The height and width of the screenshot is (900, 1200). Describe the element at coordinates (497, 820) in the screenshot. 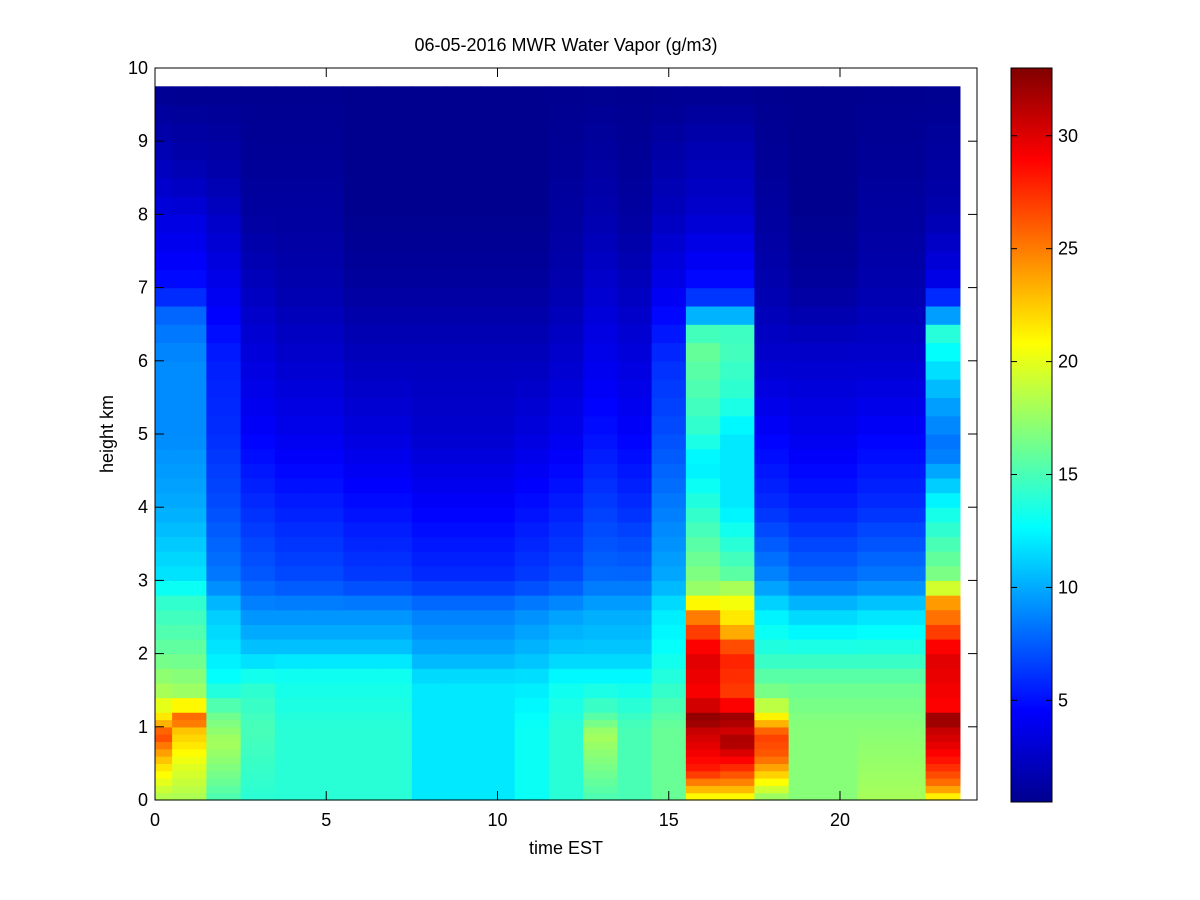

I see `x-tick-label: 10` at that location.